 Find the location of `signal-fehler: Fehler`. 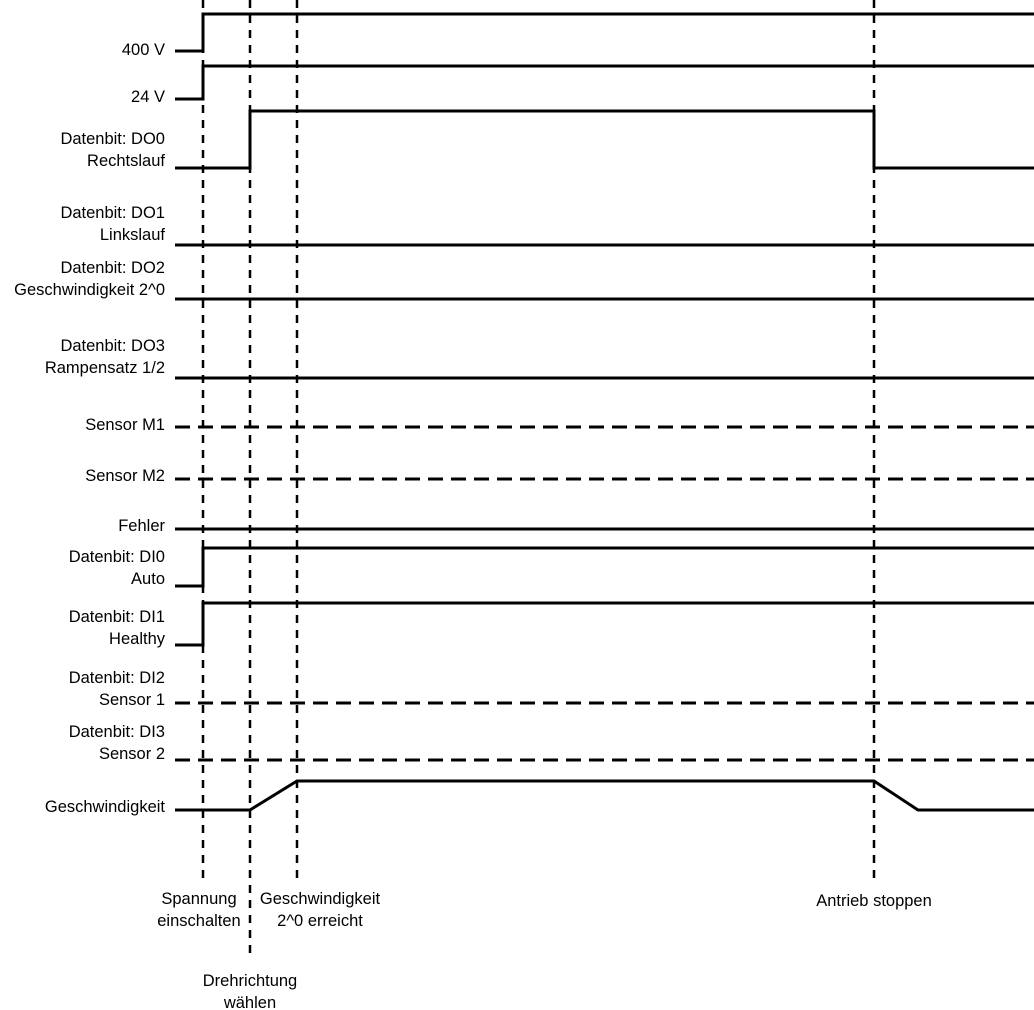

signal-fehler: Fehler is located at coordinates (576, 526).